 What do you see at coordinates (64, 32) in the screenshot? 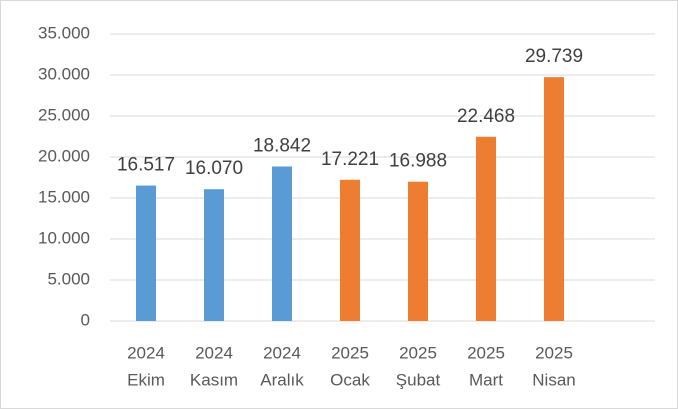
I see `y-tick-label: 35.000` at bounding box center [64, 32].